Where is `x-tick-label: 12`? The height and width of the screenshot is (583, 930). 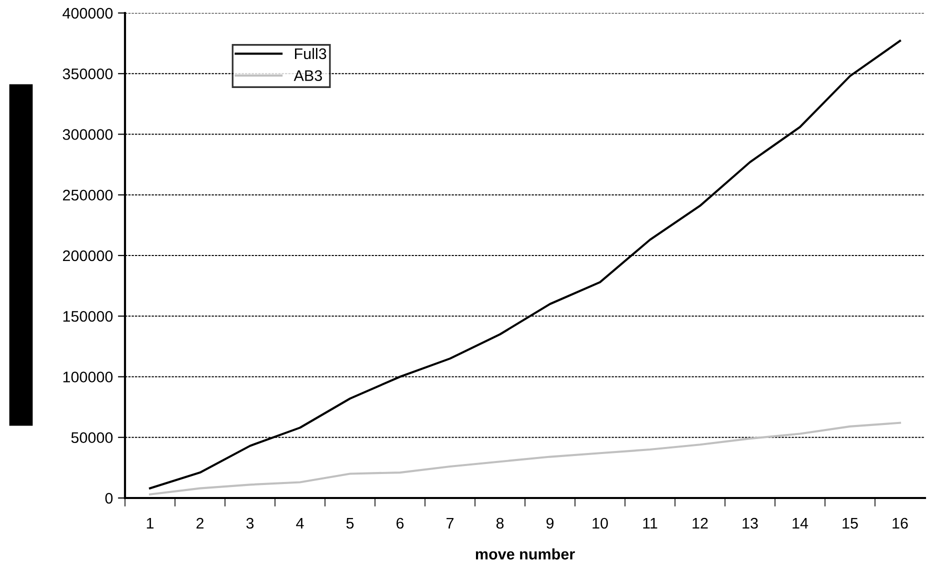
x-tick-label: 12 is located at coordinates (700, 523).